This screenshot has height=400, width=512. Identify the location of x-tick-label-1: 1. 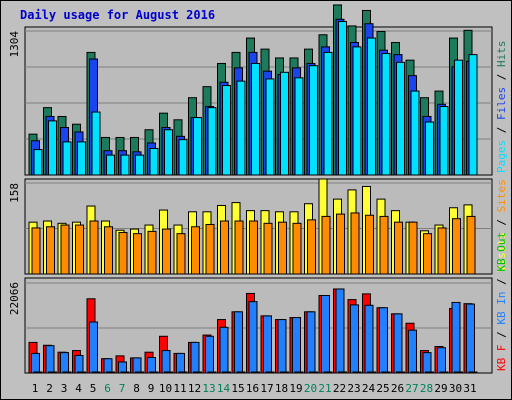
(35, 388).